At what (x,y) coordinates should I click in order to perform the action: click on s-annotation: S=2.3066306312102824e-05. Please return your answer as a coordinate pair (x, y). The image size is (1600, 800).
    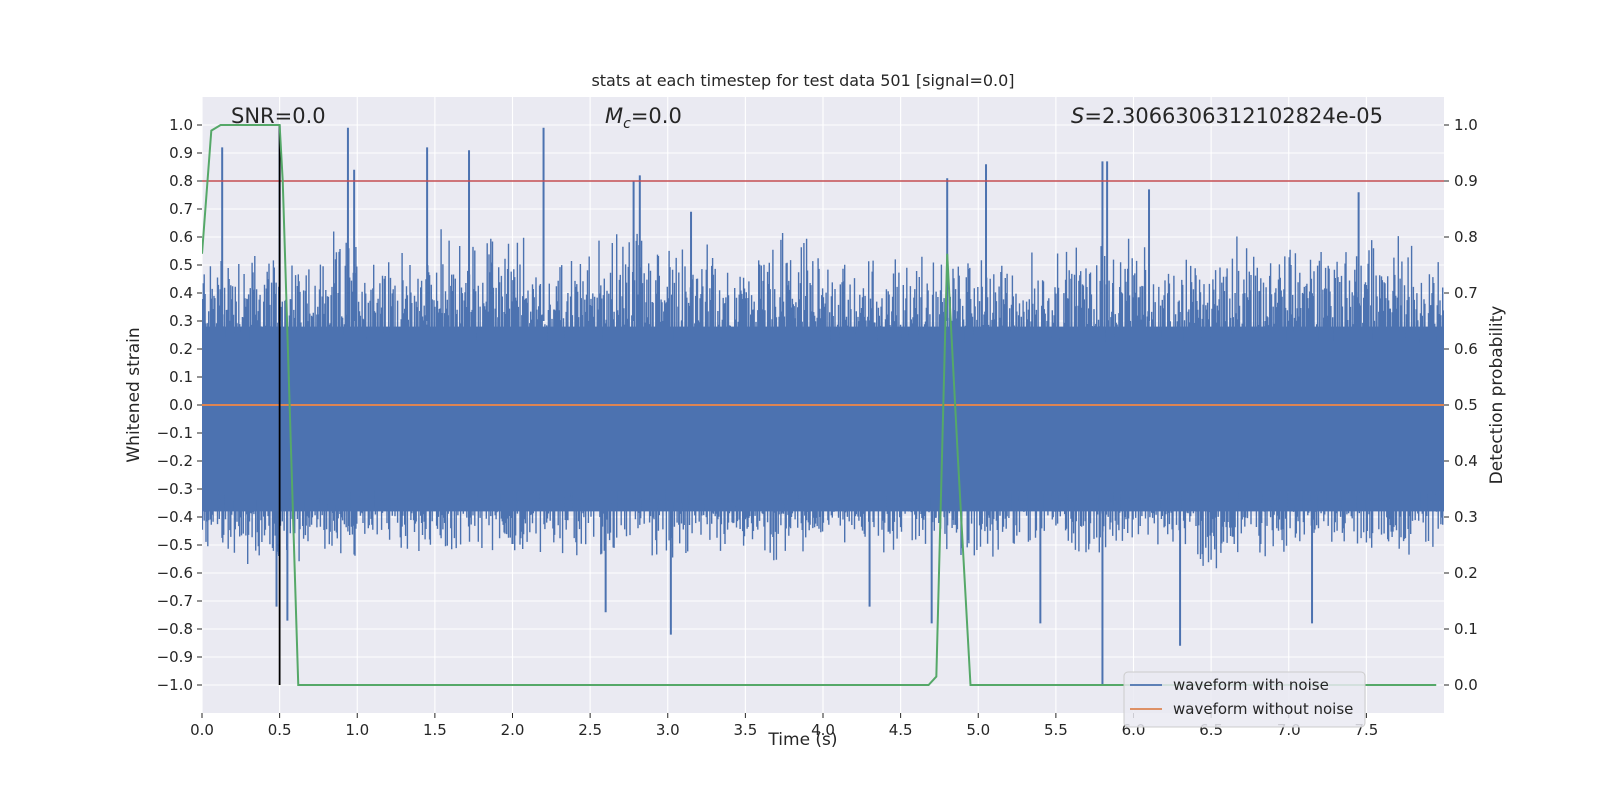
    Looking at the image, I should click on (1227, 116).